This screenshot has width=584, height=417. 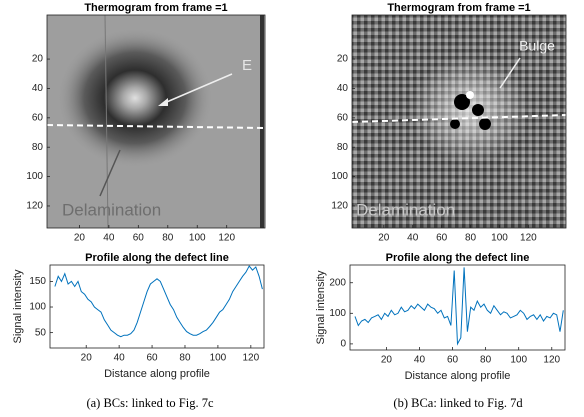 What do you see at coordinates (458, 403) in the screenshot?
I see `caption: (b) BCa: linked to Fig. 7d` at bounding box center [458, 403].